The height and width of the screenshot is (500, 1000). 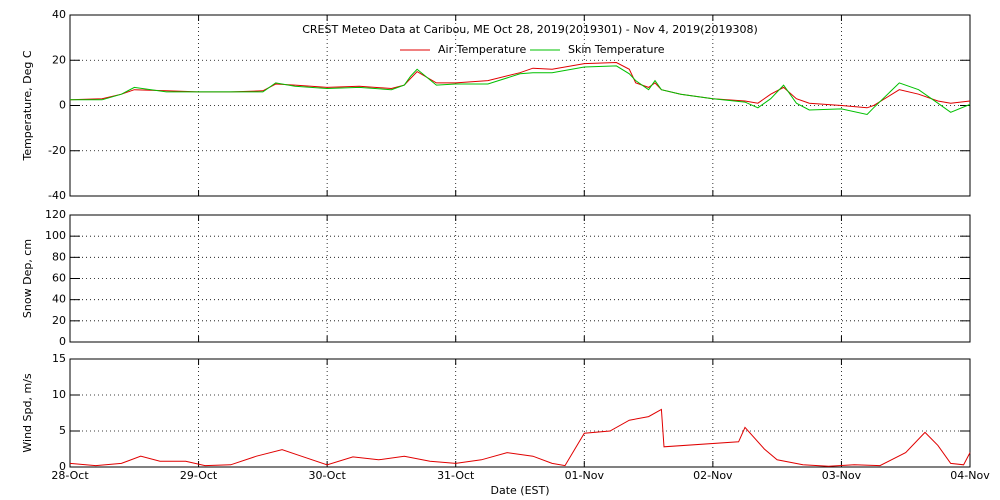 What do you see at coordinates (55, 214) in the screenshot?
I see `y-tick-label: 120` at bounding box center [55, 214].